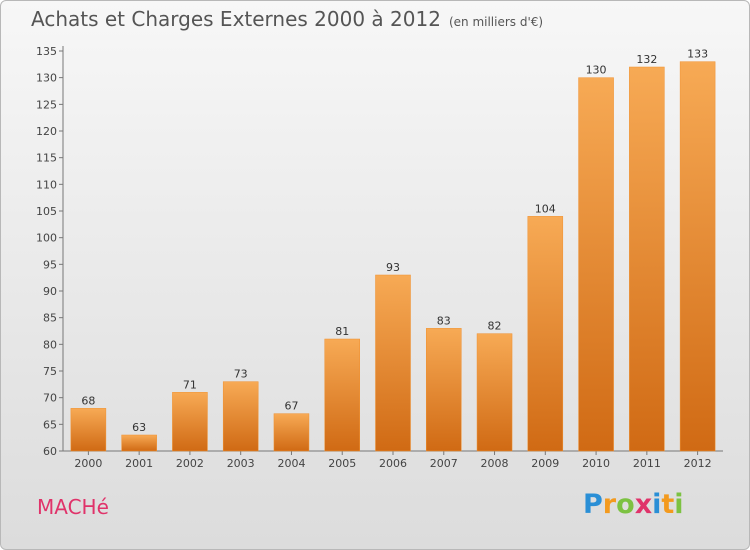  Describe the element at coordinates (46, 104) in the screenshot. I see `y-tick-label: 125` at that location.